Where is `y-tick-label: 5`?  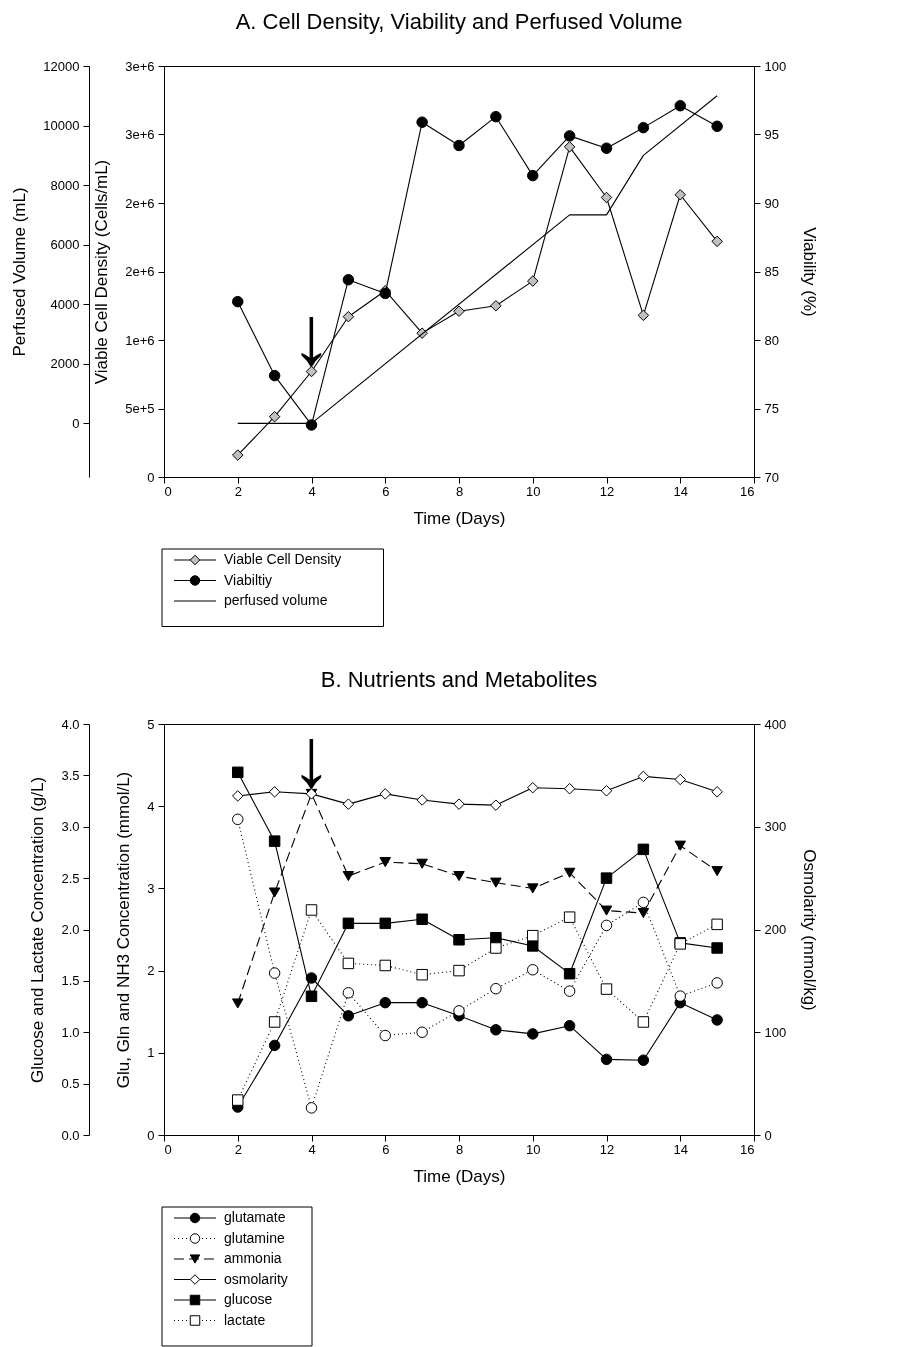 y-tick-label: 5 is located at coordinates (151, 724).